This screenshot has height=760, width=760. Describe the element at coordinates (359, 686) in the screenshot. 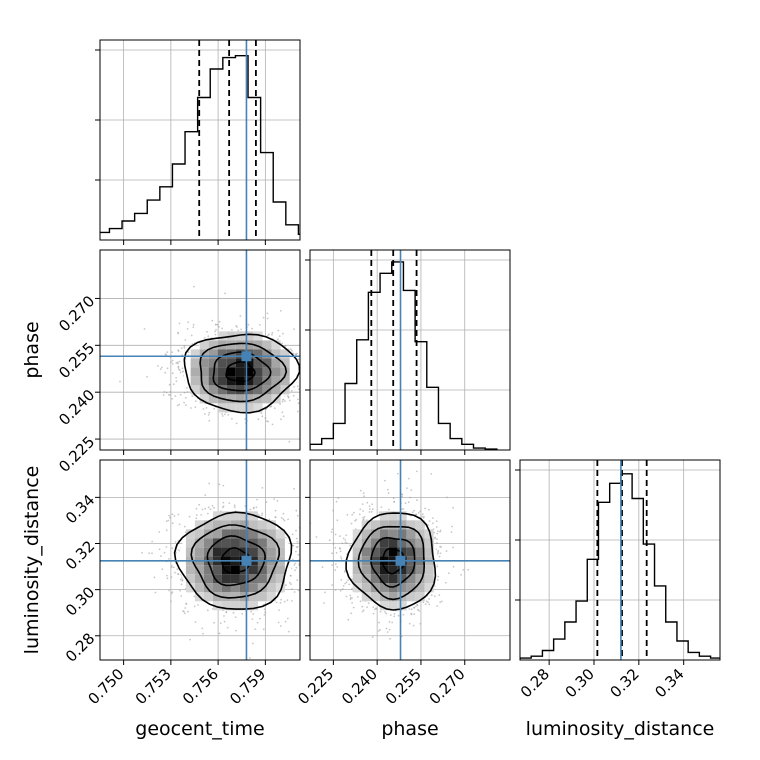

I see `x-tick-label: 0.240` at that location.